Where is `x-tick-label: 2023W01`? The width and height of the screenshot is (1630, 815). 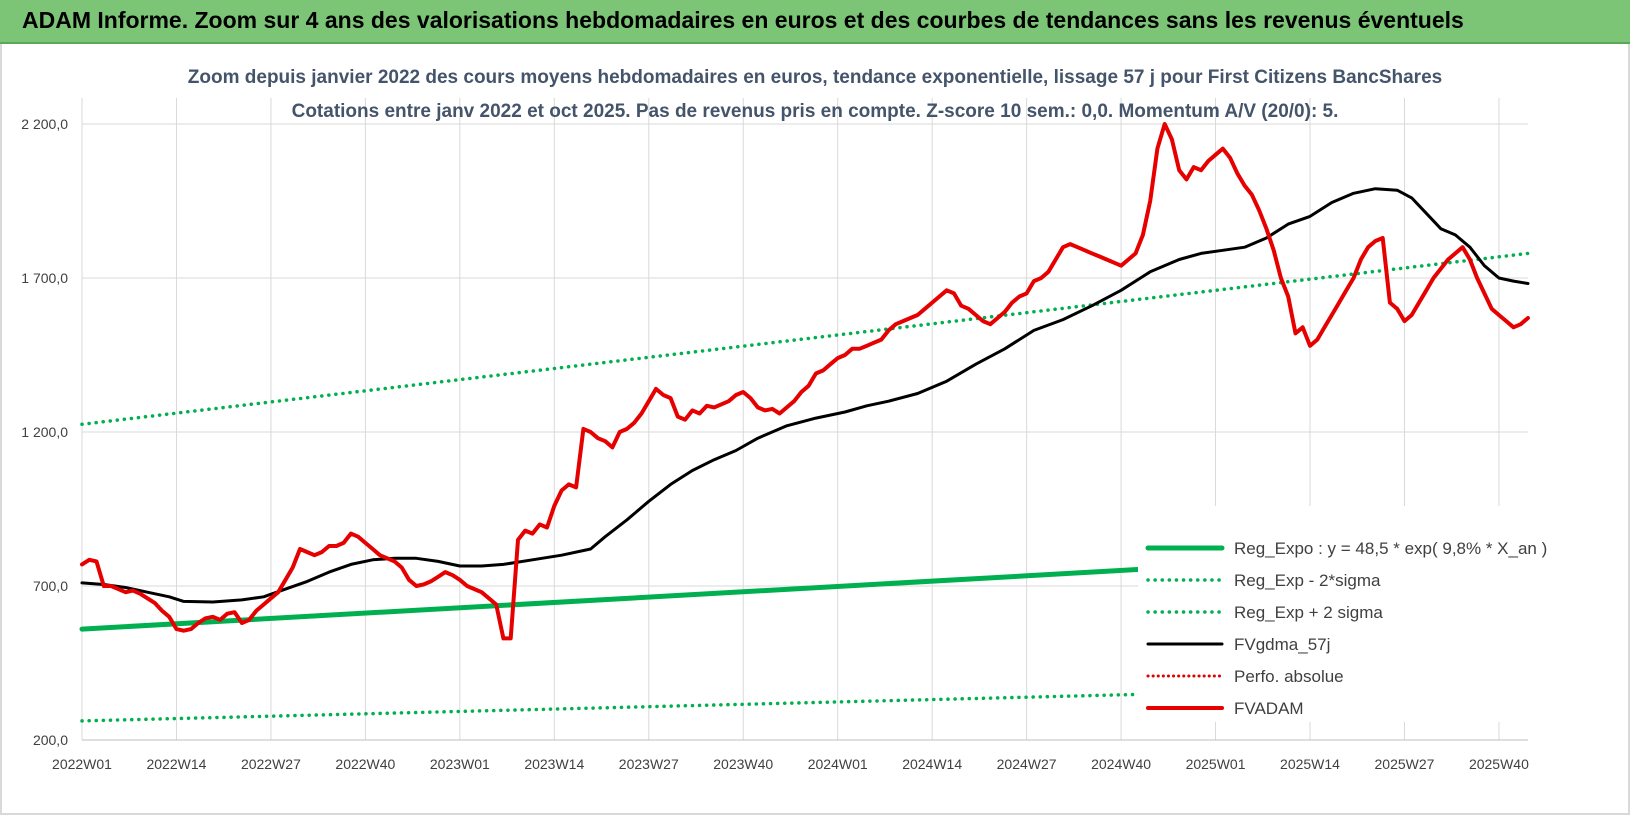
x-tick-label: 2023W01 is located at coordinates (460, 764).